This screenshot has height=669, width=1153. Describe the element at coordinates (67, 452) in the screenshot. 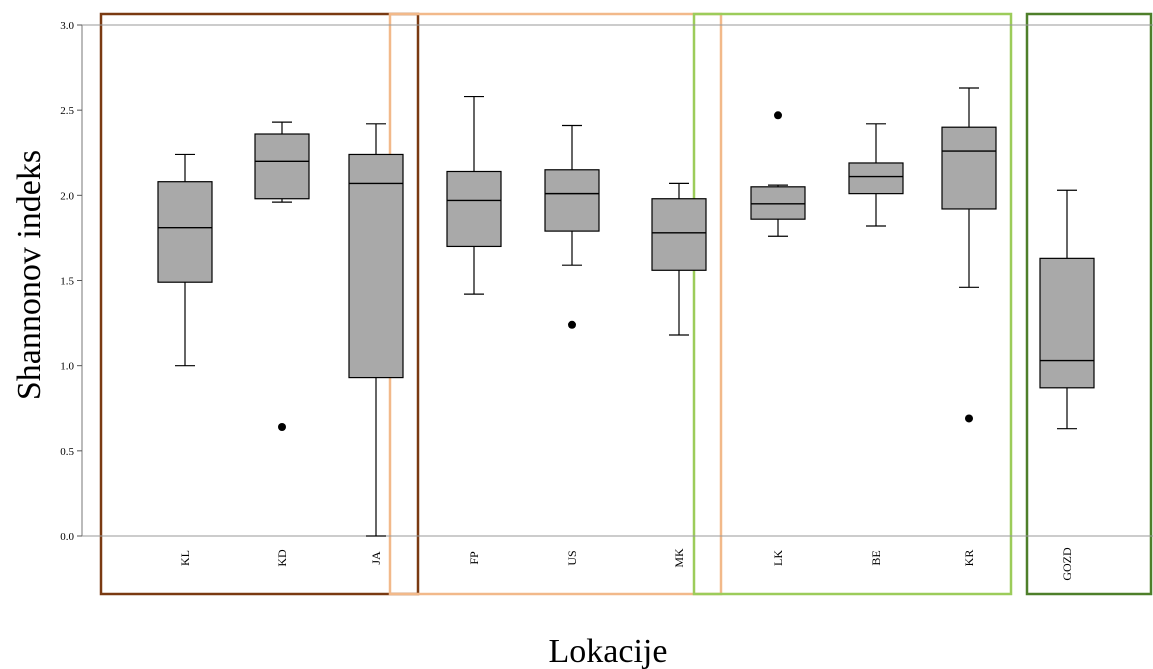

I see `y-tick-label: 0.5` at that location.